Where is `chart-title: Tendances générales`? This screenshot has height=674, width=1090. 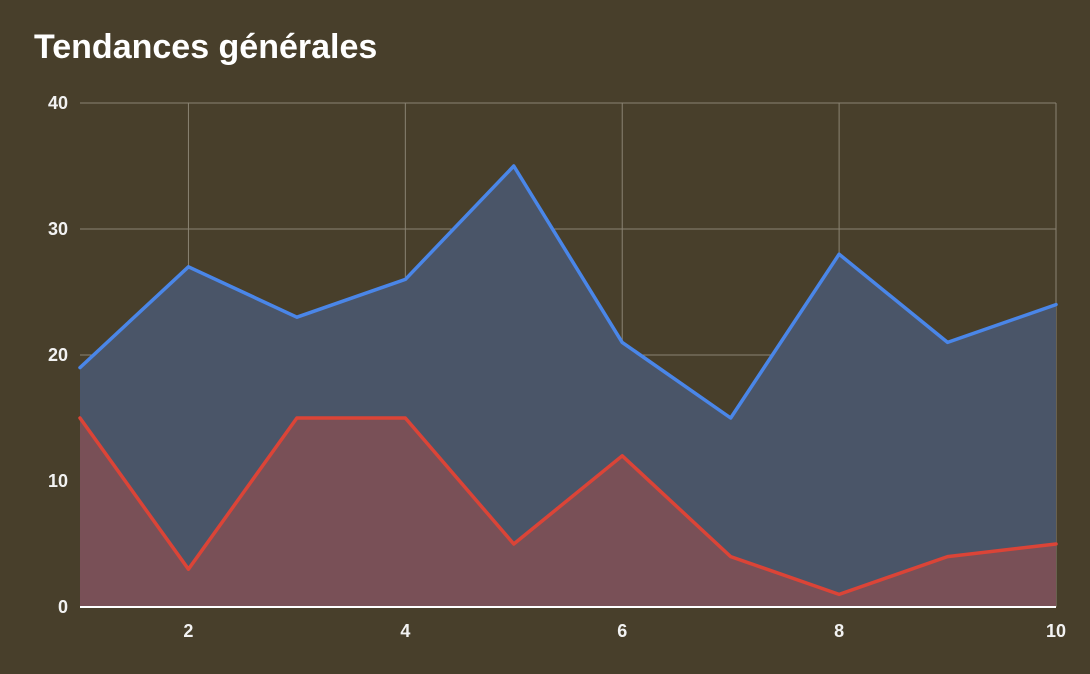
chart-title: Tendances générales is located at coordinates (206, 47).